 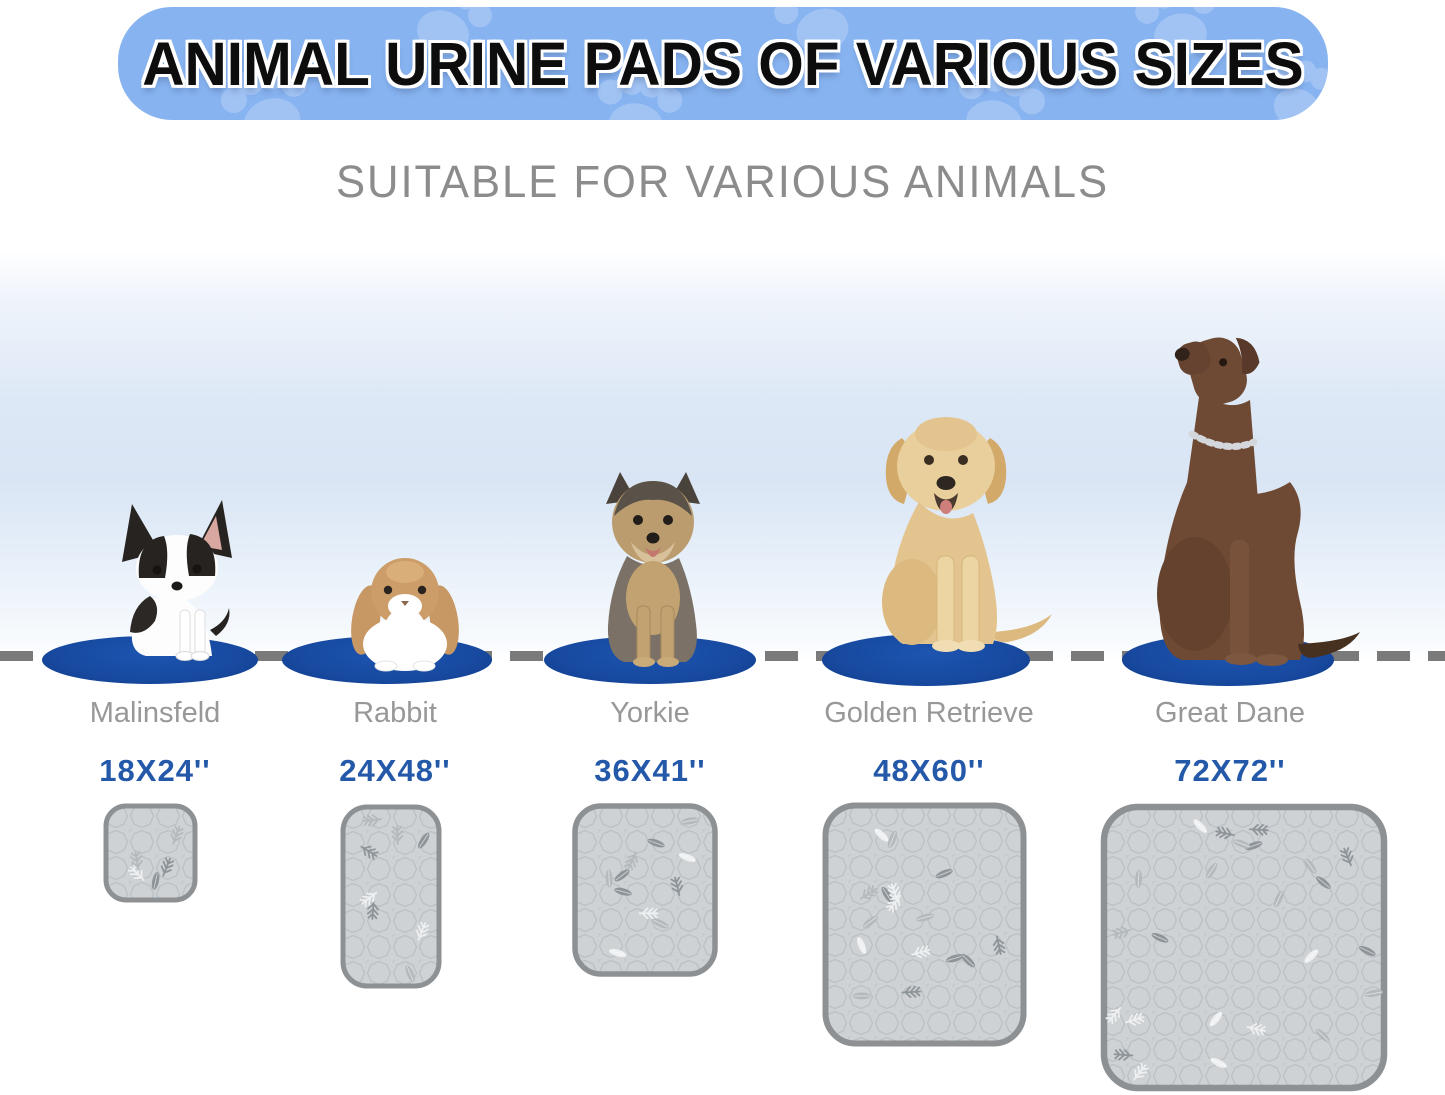 What do you see at coordinates (177, 580) in the screenshot?
I see `small-dog-image` at bounding box center [177, 580].